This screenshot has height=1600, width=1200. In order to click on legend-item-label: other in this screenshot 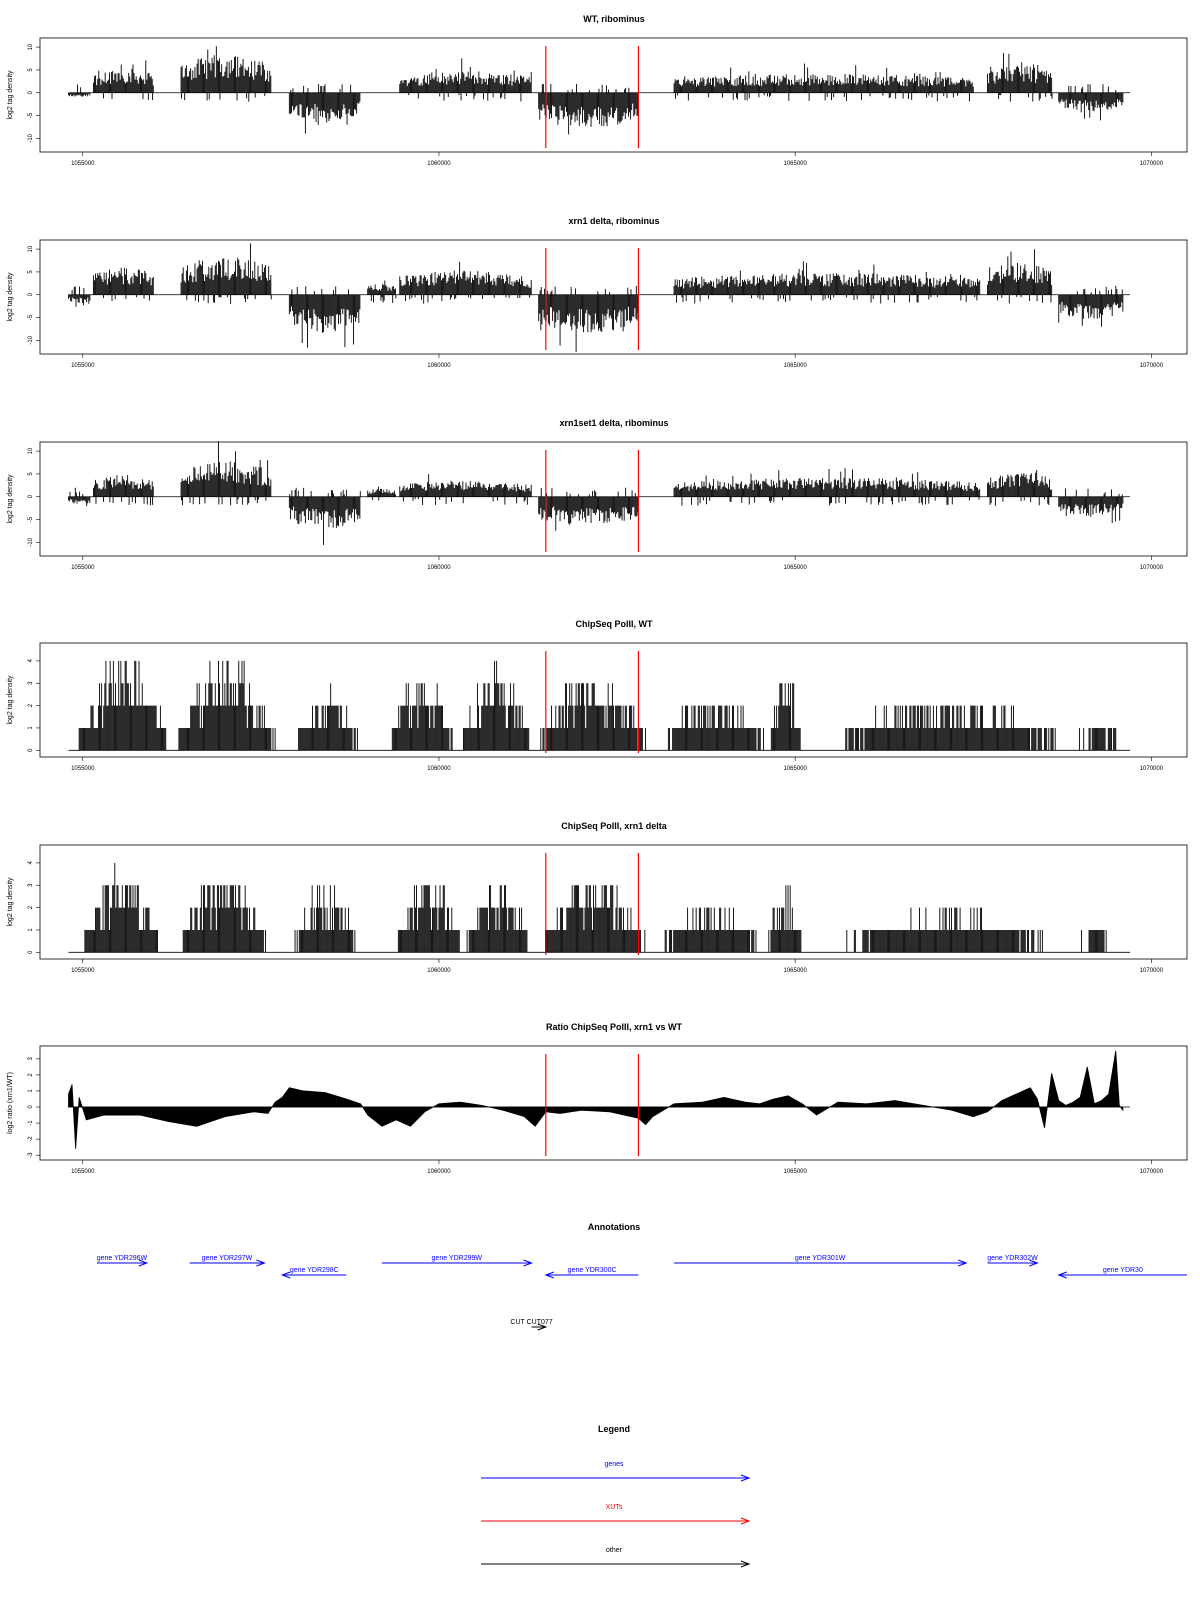, I will do `click(614, 1550)`.